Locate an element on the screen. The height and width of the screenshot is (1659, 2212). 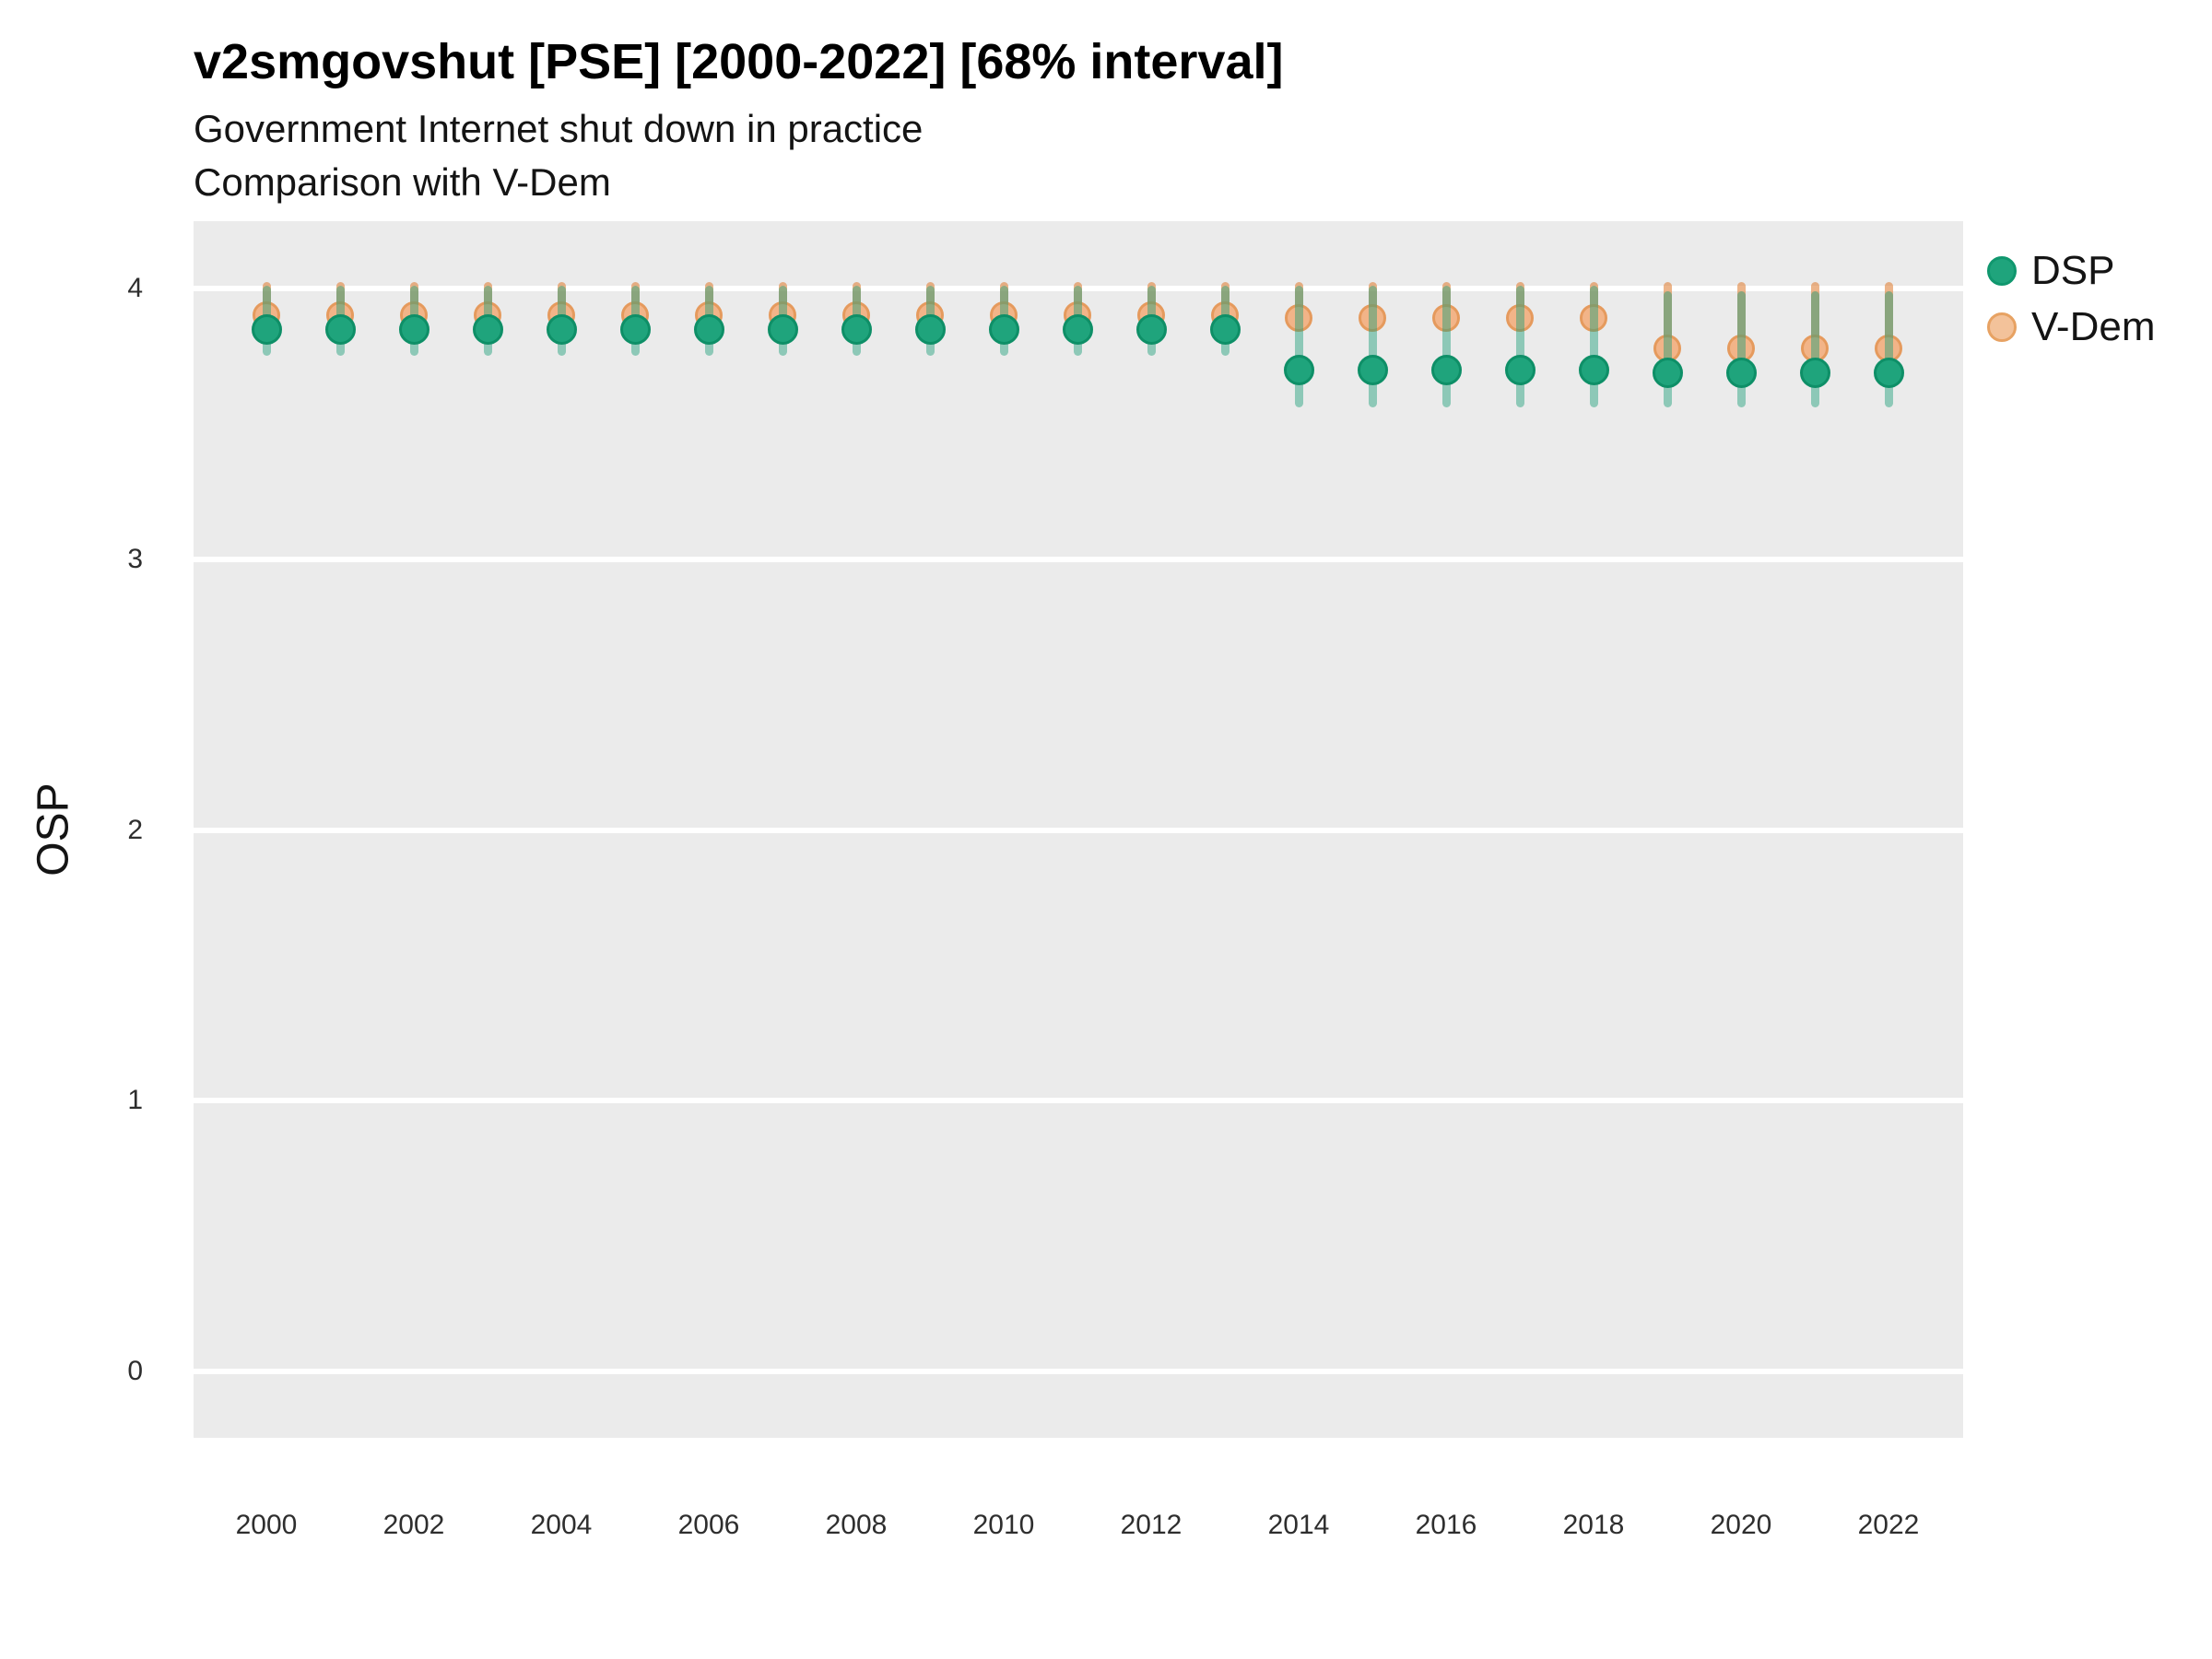
x-tick-label-2008: 2008 is located at coordinates (856, 1525).